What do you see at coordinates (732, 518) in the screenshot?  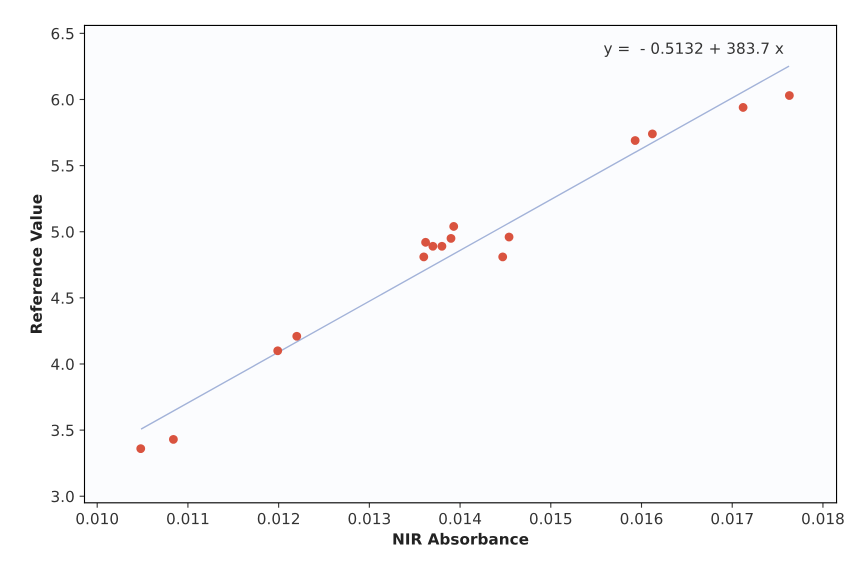 I see `x-tick-label: 0.017` at bounding box center [732, 518].